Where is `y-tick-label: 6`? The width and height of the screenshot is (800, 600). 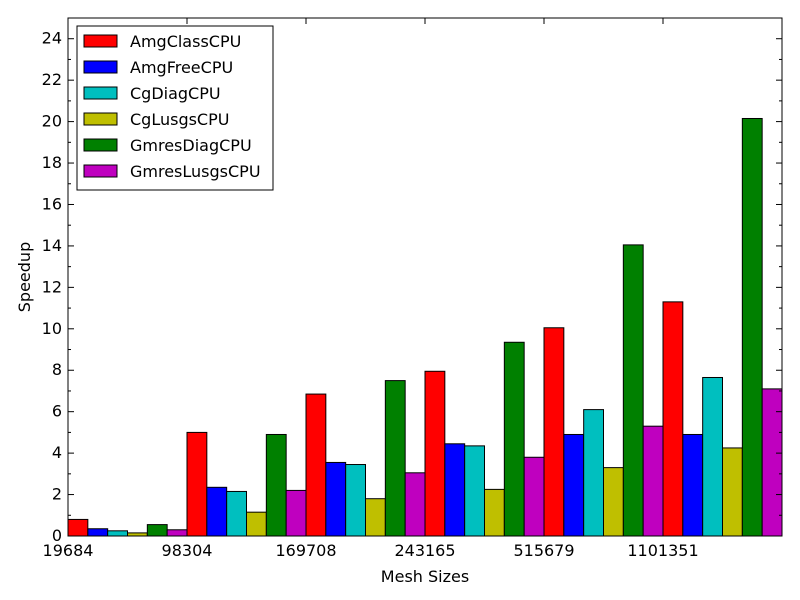
y-tick-label: 6 is located at coordinates (57, 411).